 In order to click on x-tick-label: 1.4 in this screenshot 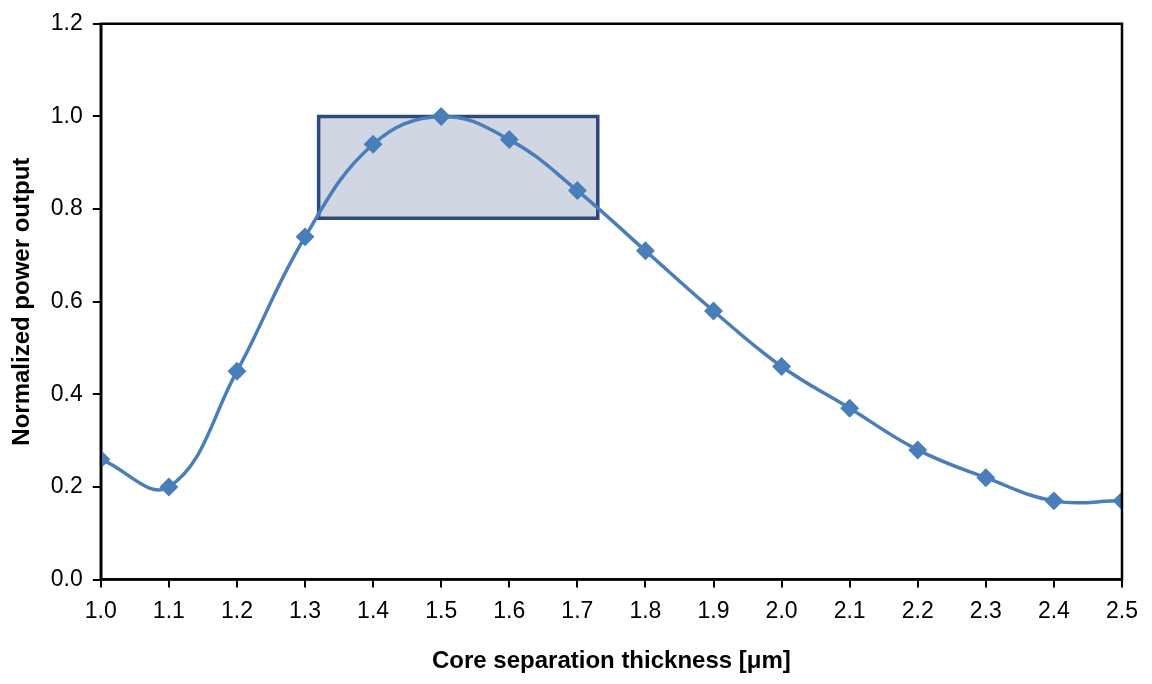, I will do `click(373, 609)`.